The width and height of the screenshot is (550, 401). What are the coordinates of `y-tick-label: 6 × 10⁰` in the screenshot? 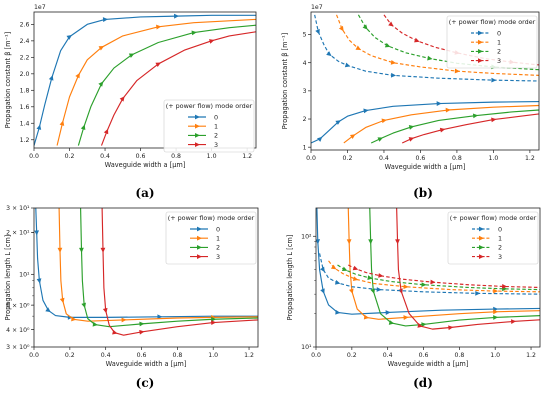 It's located at (18, 305).